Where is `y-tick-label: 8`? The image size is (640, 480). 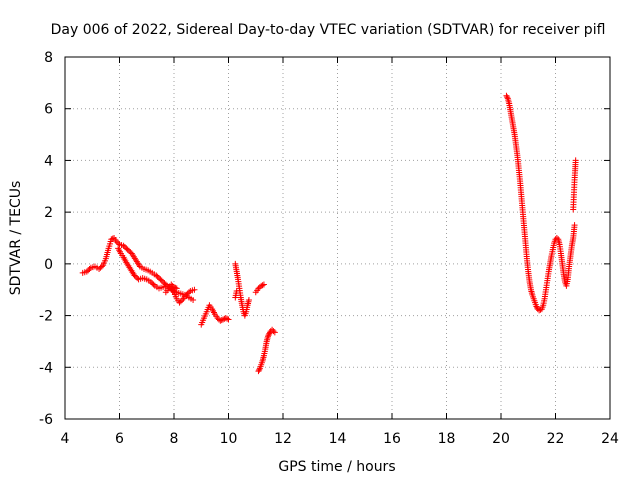 y-tick-label: 8 is located at coordinates (48, 58).